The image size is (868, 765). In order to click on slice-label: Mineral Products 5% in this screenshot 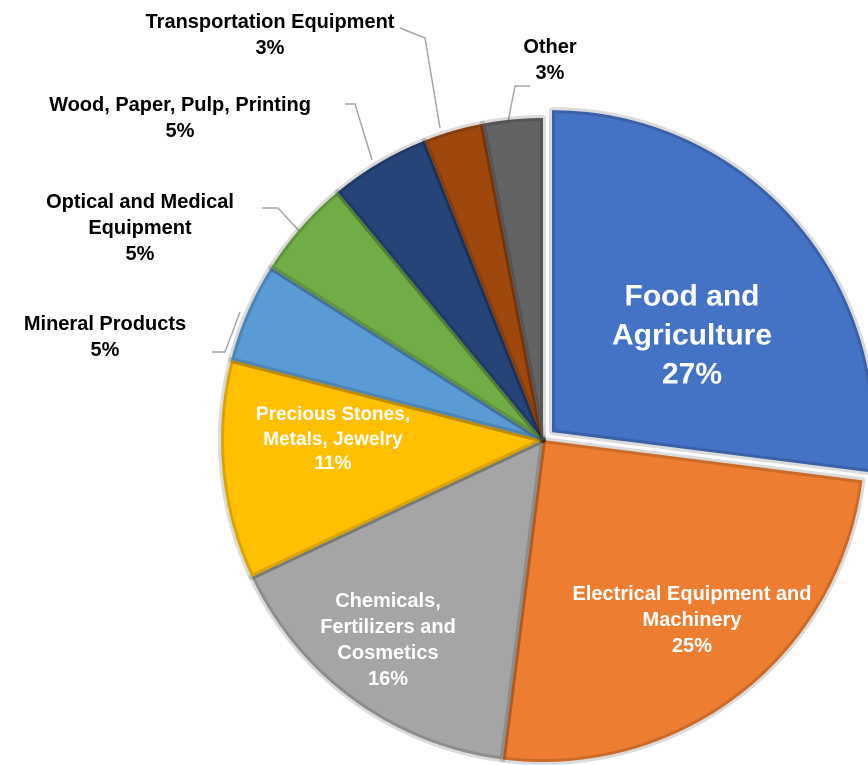, I will do `click(110, 337)`.